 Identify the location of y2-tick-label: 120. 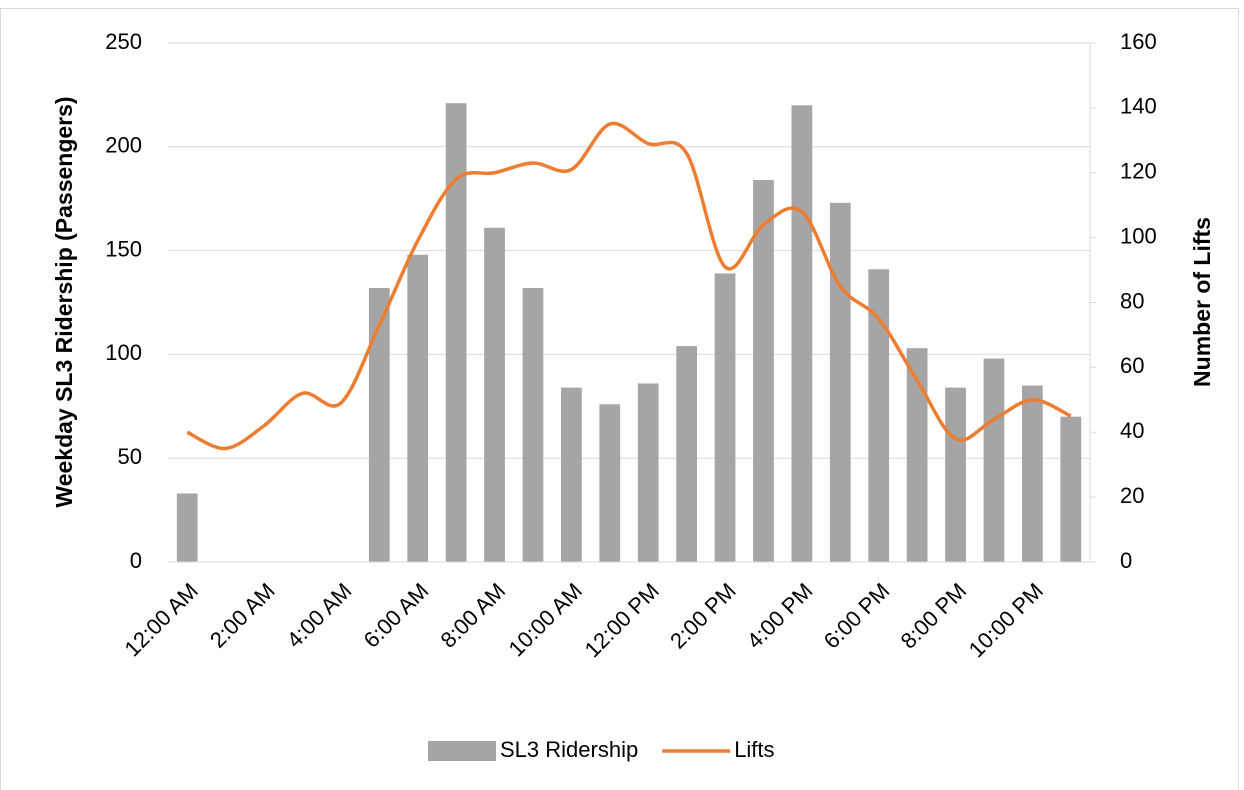
(1138, 171).